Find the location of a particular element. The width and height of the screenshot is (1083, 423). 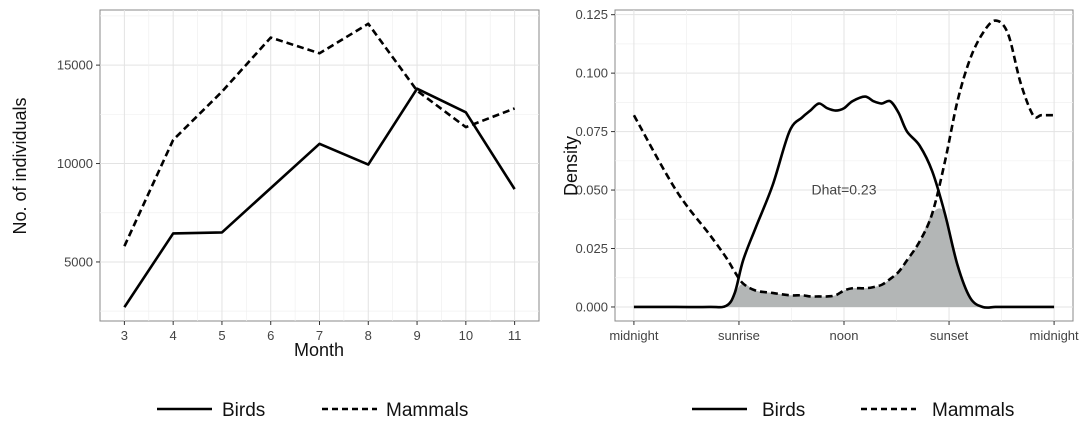

overlap-coefficient-annotation: Dhat=0.23 is located at coordinates (844, 190).